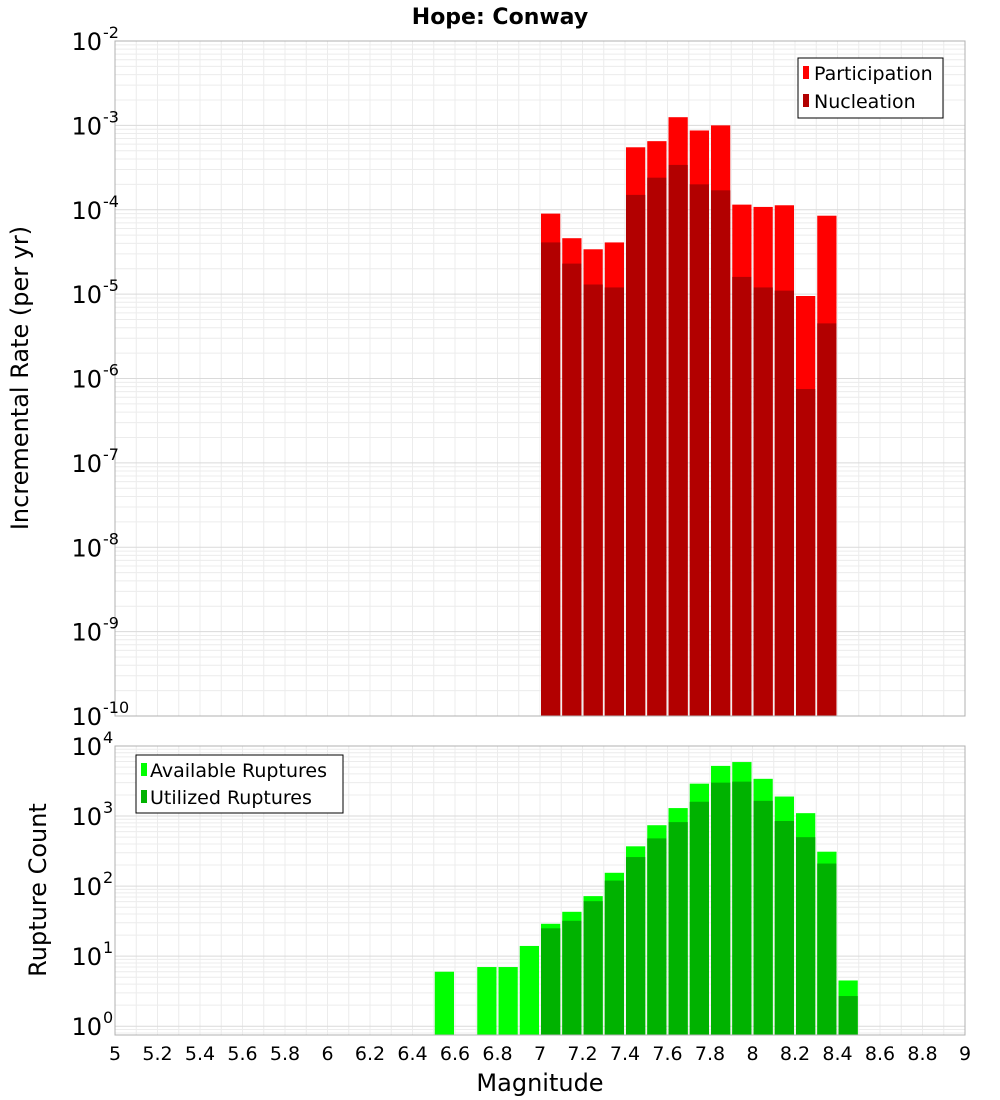  Describe the element at coordinates (144, 796) in the screenshot. I see `legend-utilized-swatch` at that location.